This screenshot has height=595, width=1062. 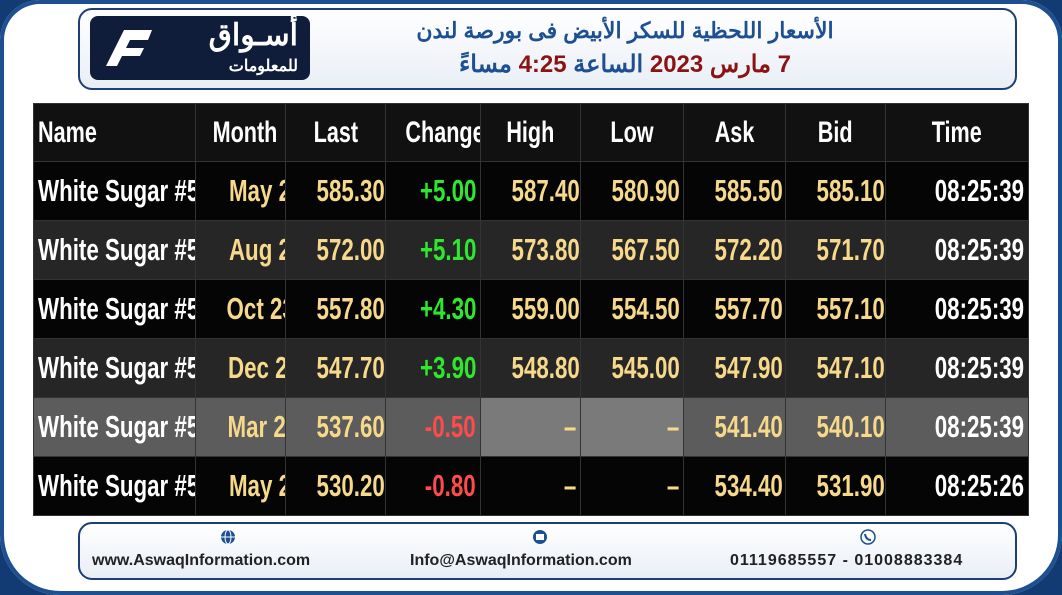 I want to click on table-cell: 554.50, so click(x=632, y=309).